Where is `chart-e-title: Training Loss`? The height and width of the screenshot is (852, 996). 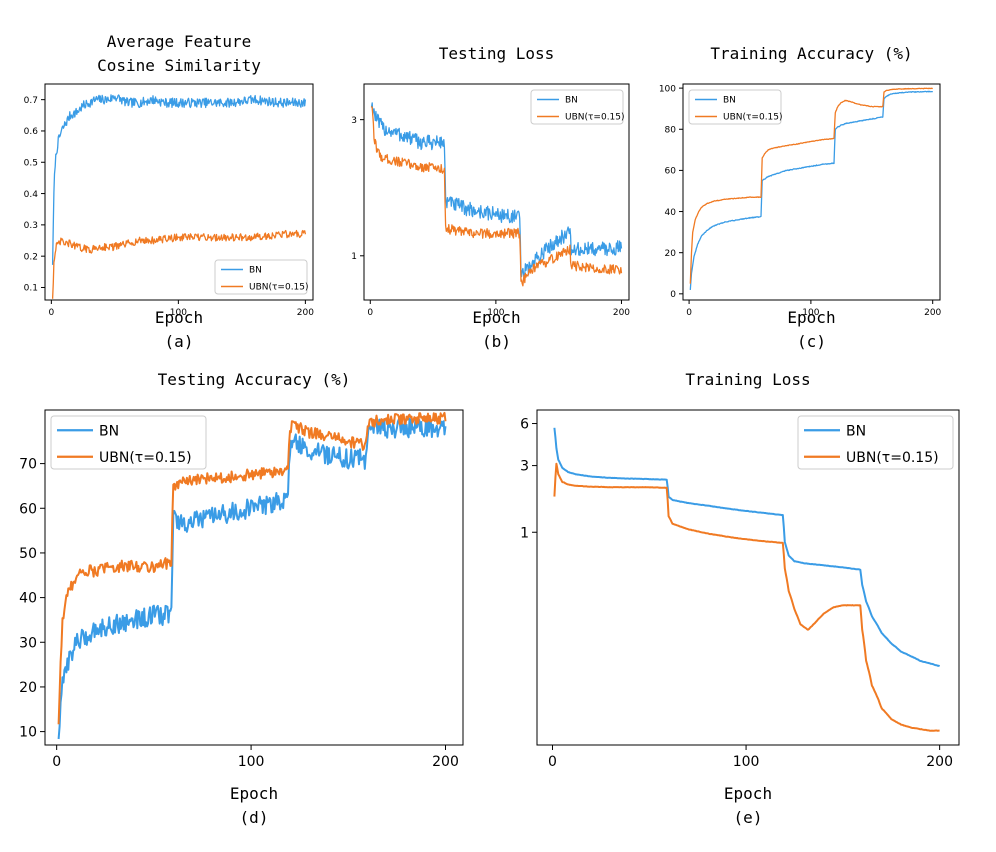
chart-e-title: Training Loss is located at coordinates (747, 379).